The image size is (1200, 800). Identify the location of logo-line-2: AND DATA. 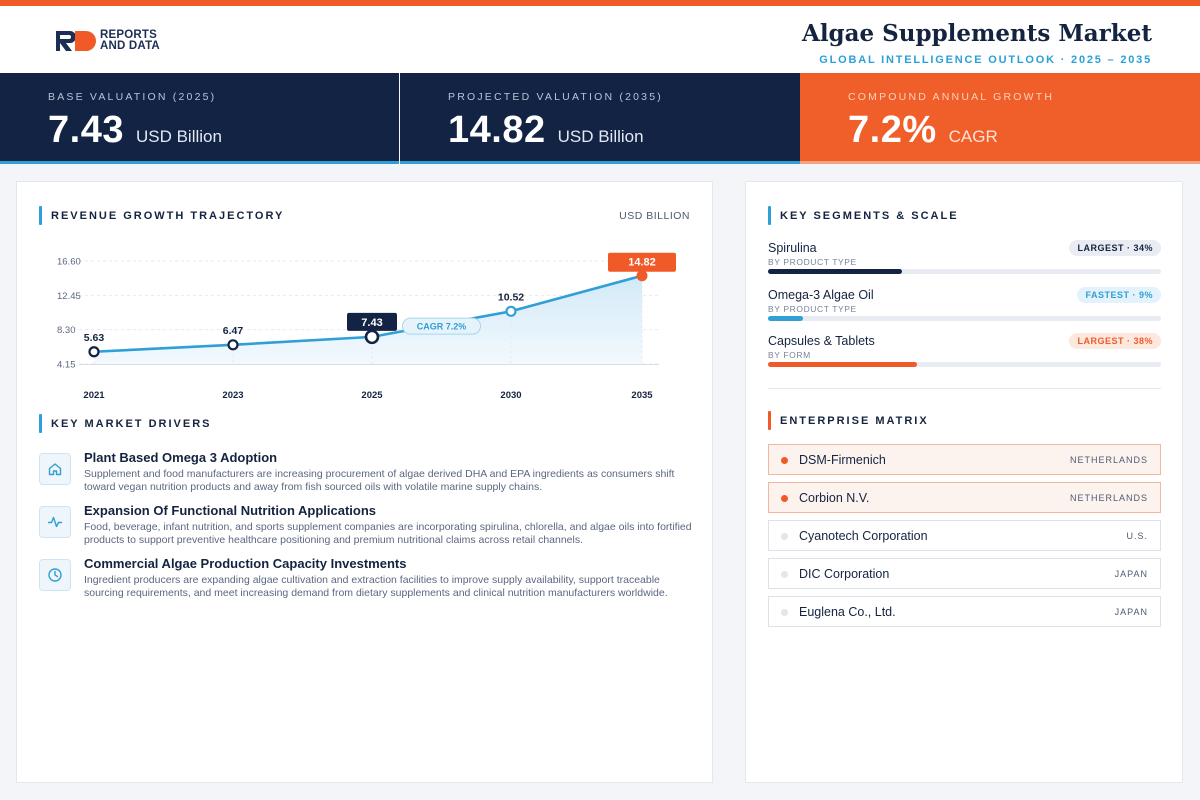
(130, 46).